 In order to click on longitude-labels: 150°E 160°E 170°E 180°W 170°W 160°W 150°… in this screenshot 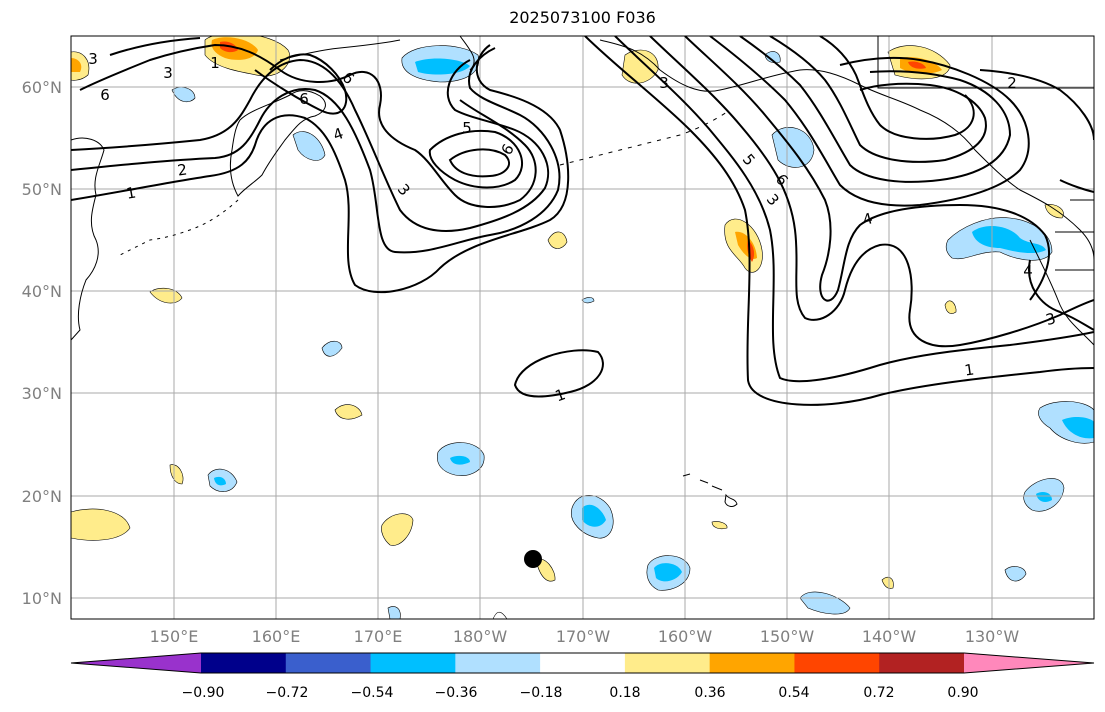, I will do `click(585, 636)`.